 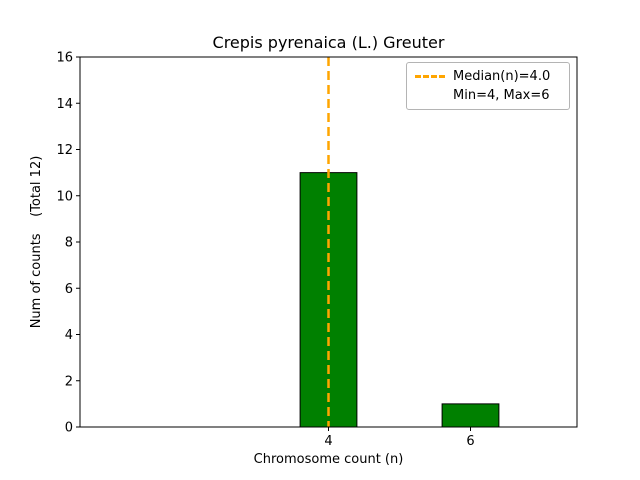 What do you see at coordinates (328, 459) in the screenshot?
I see `x-axis-label: Chromosome count (n)` at bounding box center [328, 459].